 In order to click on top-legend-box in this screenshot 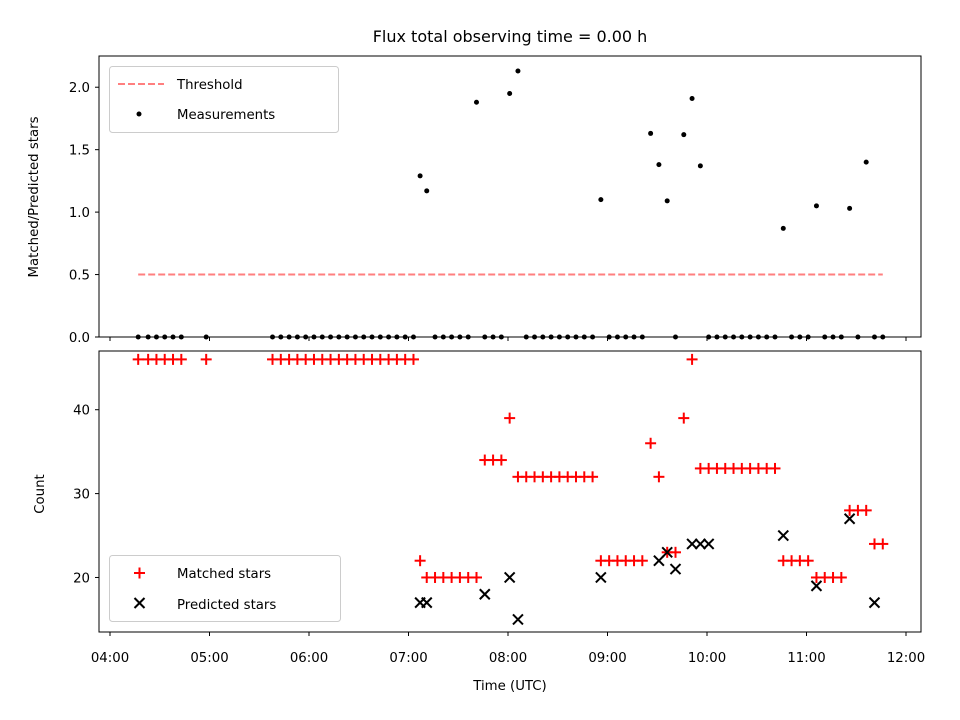, I will do `click(224, 99)`.